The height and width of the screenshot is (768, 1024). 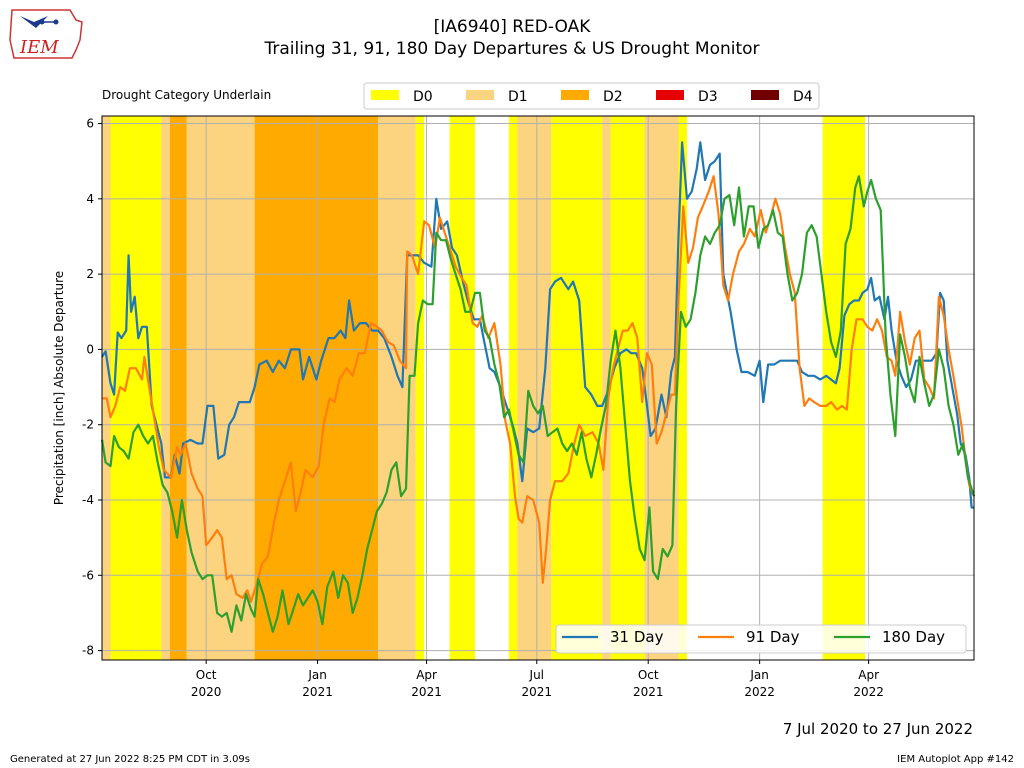 What do you see at coordinates (88, 425) in the screenshot?
I see `y-tick-label: -2` at bounding box center [88, 425].